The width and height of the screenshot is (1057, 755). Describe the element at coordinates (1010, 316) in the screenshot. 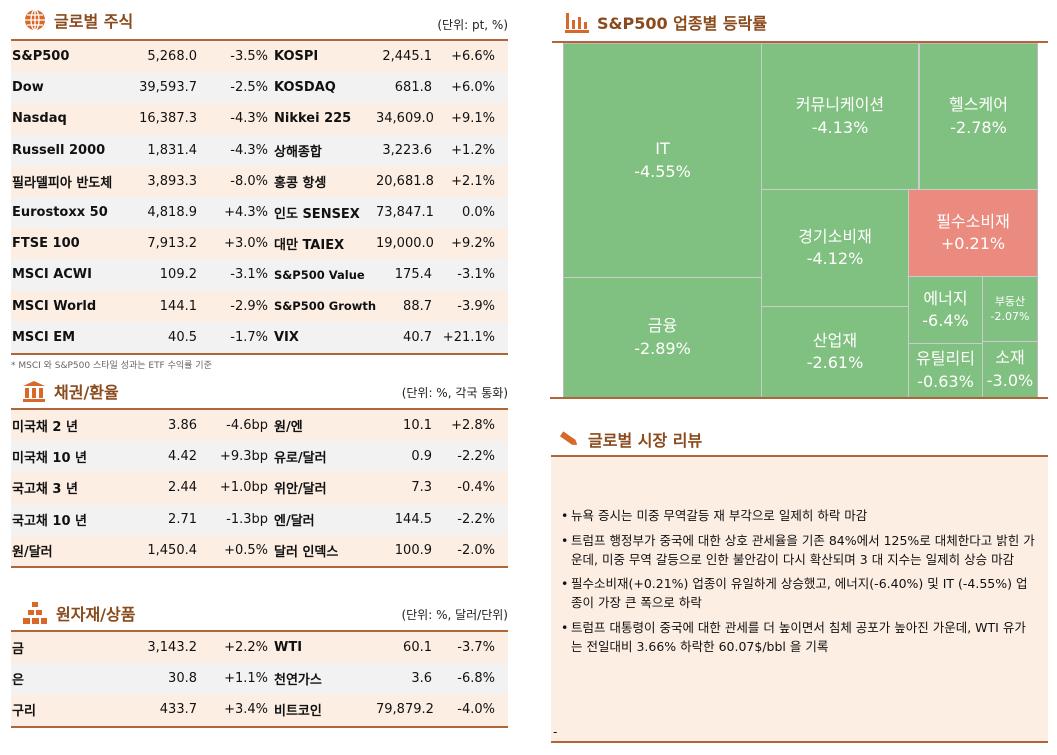

I see `sector-change: -2.07%` at that location.